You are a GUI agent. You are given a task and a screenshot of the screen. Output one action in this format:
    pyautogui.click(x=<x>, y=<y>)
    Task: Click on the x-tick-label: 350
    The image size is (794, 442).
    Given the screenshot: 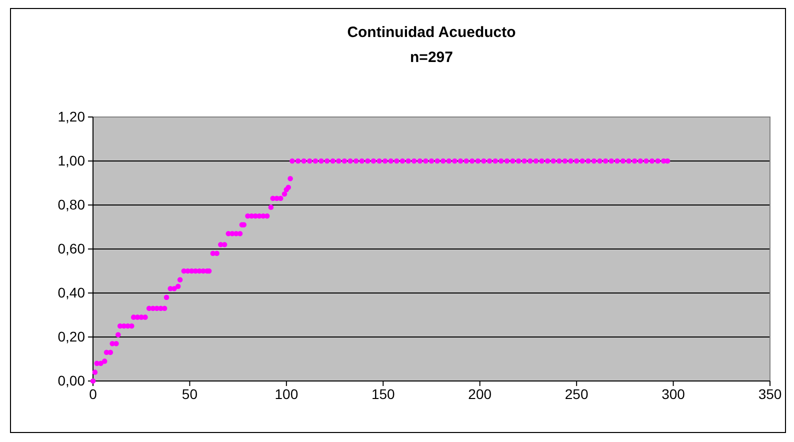 What is the action you would take?
    pyautogui.click(x=770, y=394)
    